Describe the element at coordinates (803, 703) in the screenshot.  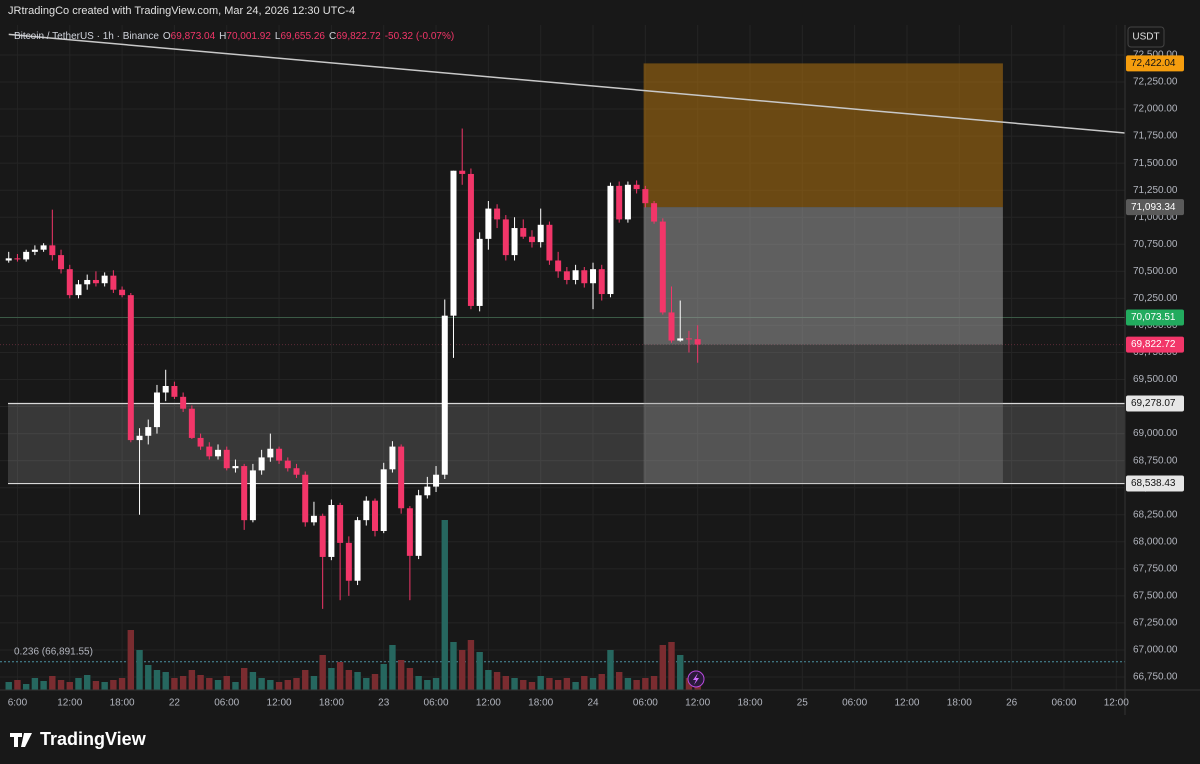
I see `x-tick-label: 25` at that location.